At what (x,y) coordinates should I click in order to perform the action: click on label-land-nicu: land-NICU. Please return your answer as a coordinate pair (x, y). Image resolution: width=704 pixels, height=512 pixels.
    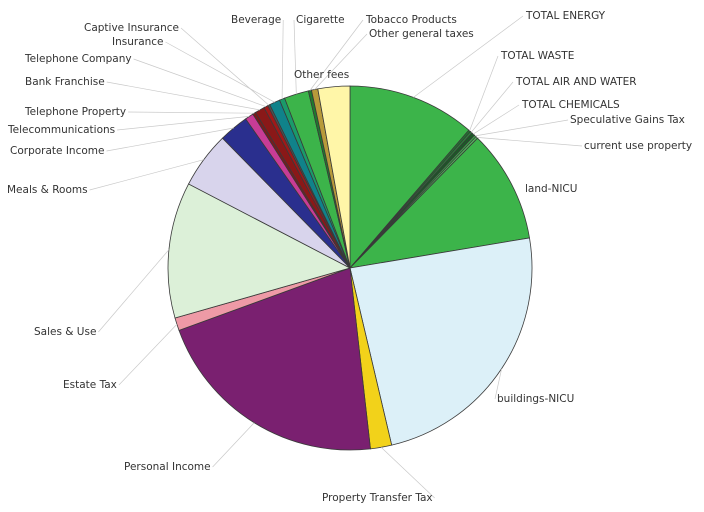
    Looking at the image, I should click on (551, 189).